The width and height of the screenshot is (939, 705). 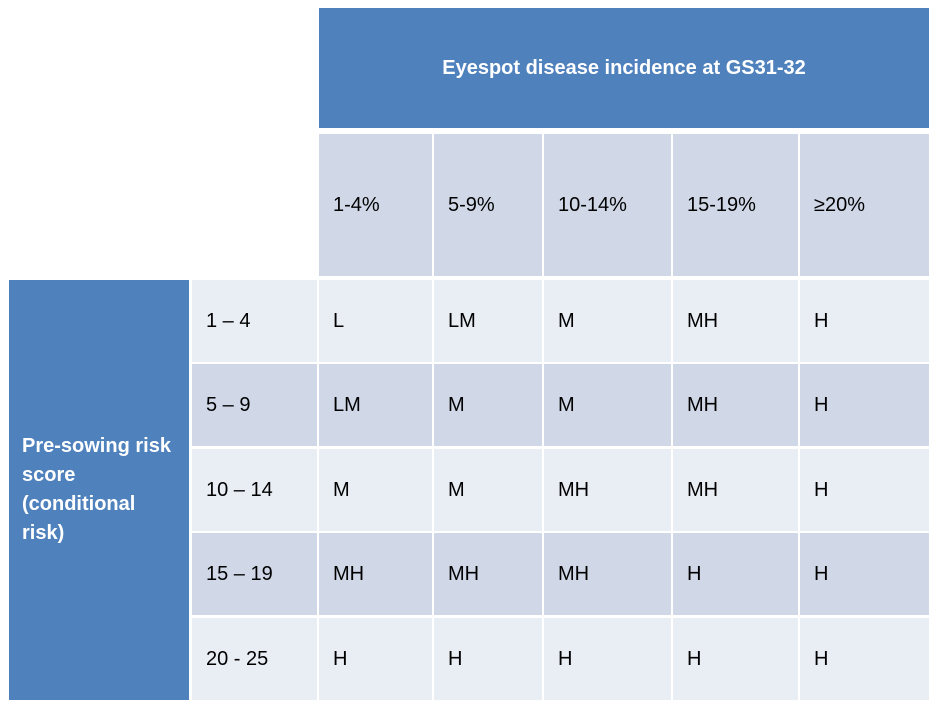 I want to click on row-score: 10 – 14, so click(x=254, y=490).